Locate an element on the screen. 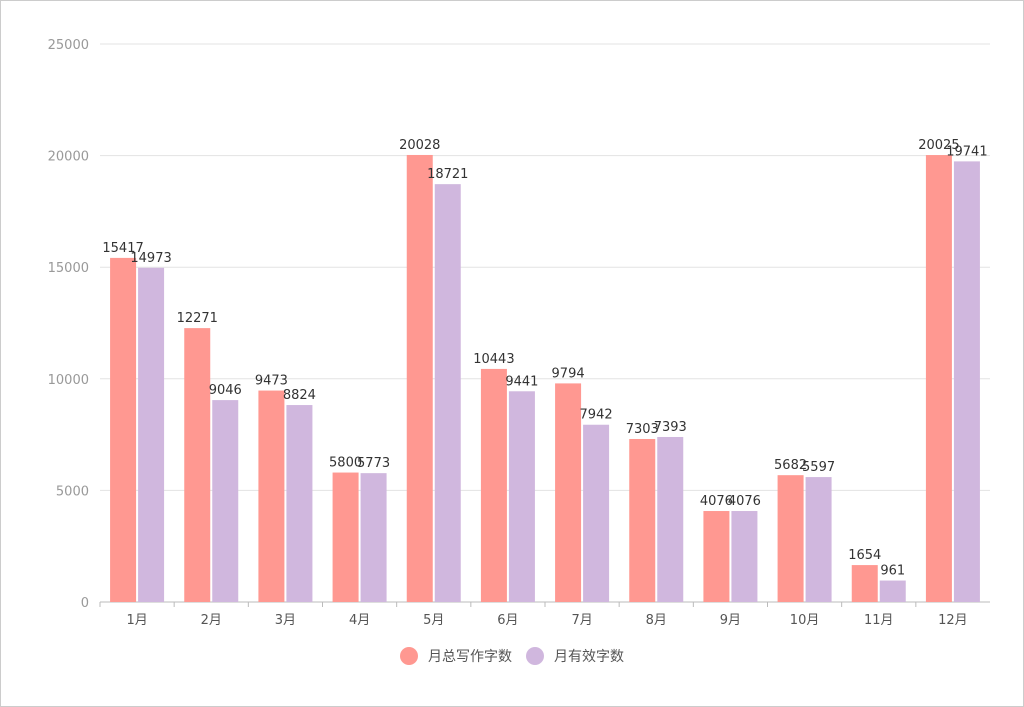 The height and width of the screenshot is (707, 1024). data-label: 19741 is located at coordinates (966, 151).